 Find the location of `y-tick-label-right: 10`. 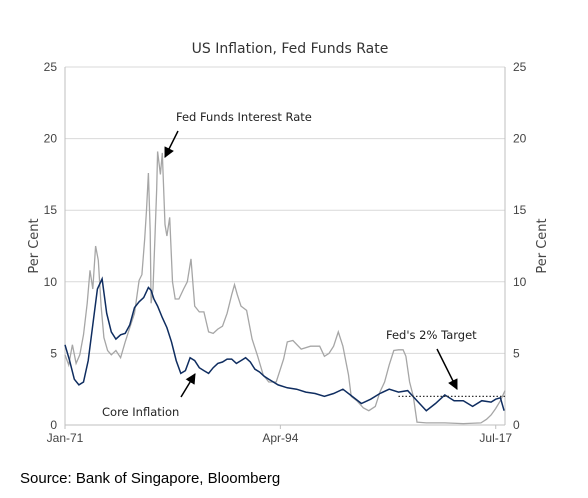

y-tick-label-right: 10 is located at coordinates (520, 282).